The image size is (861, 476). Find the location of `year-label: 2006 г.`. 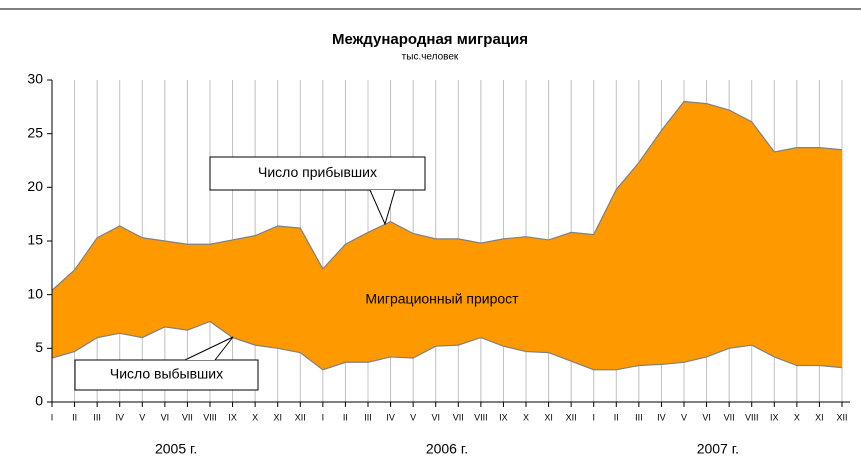

year-label: 2006 г. is located at coordinates (447, 449).